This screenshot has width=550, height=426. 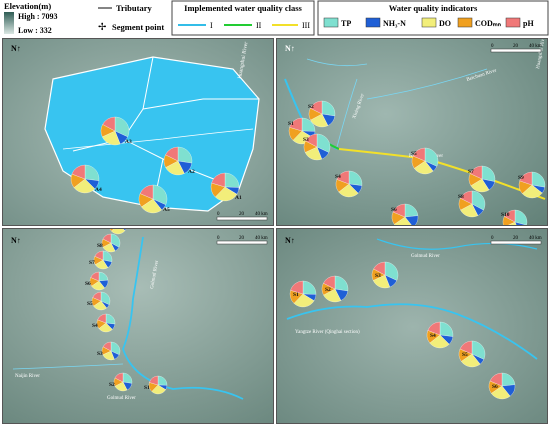 I want to click on elevation-title: Elevation(m), so click(x=27, y=6).